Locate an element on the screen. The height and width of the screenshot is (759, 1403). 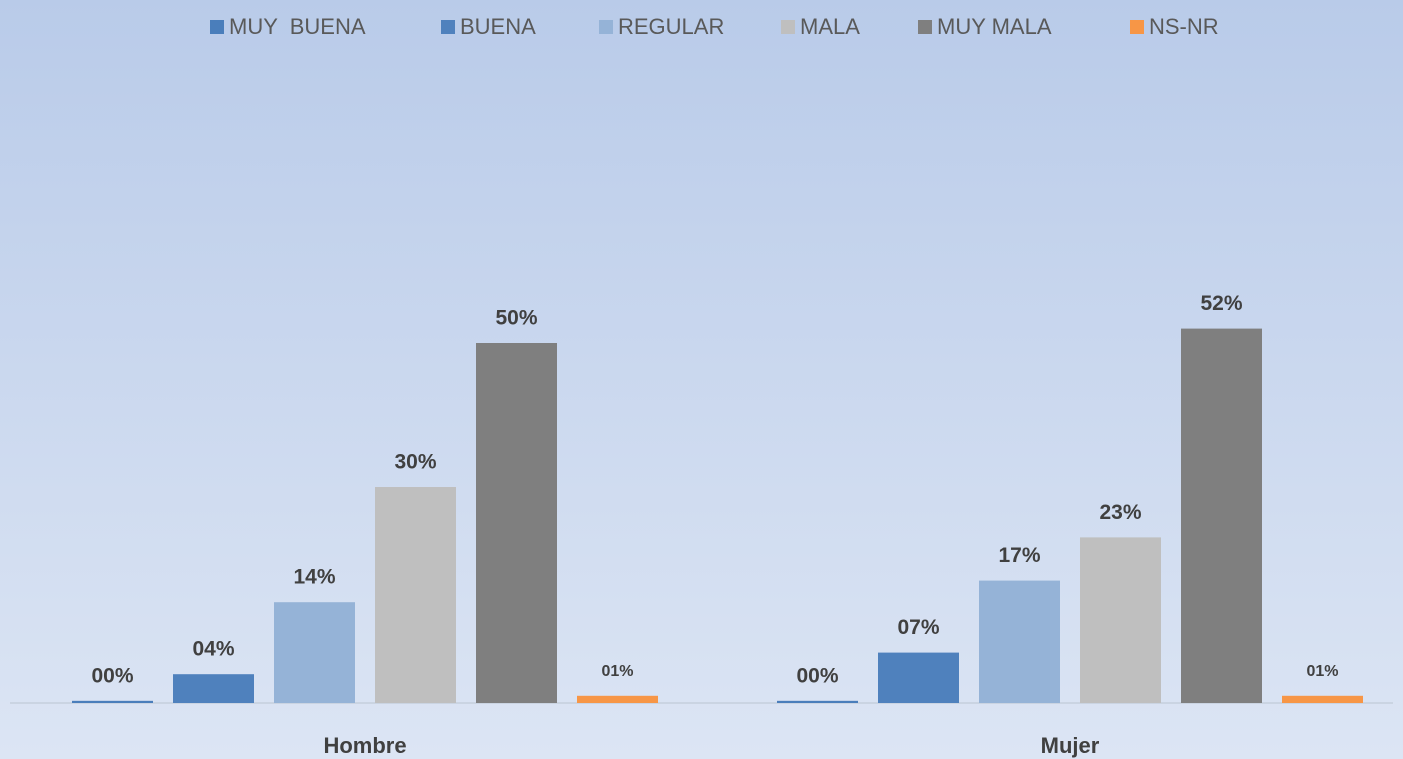
data-label: 30% is located at coordinates (415, 462).